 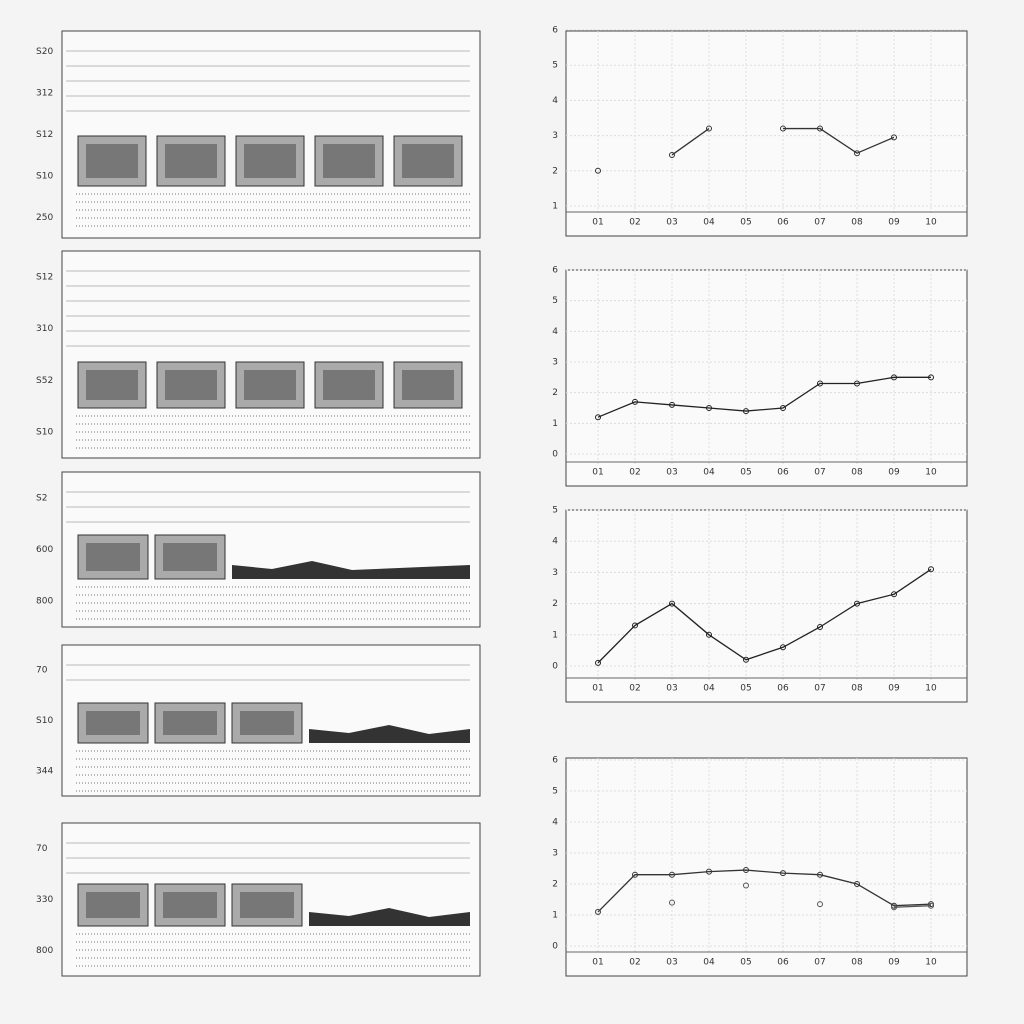 I want to click on side-label: 600, so click(x=44, y=550).